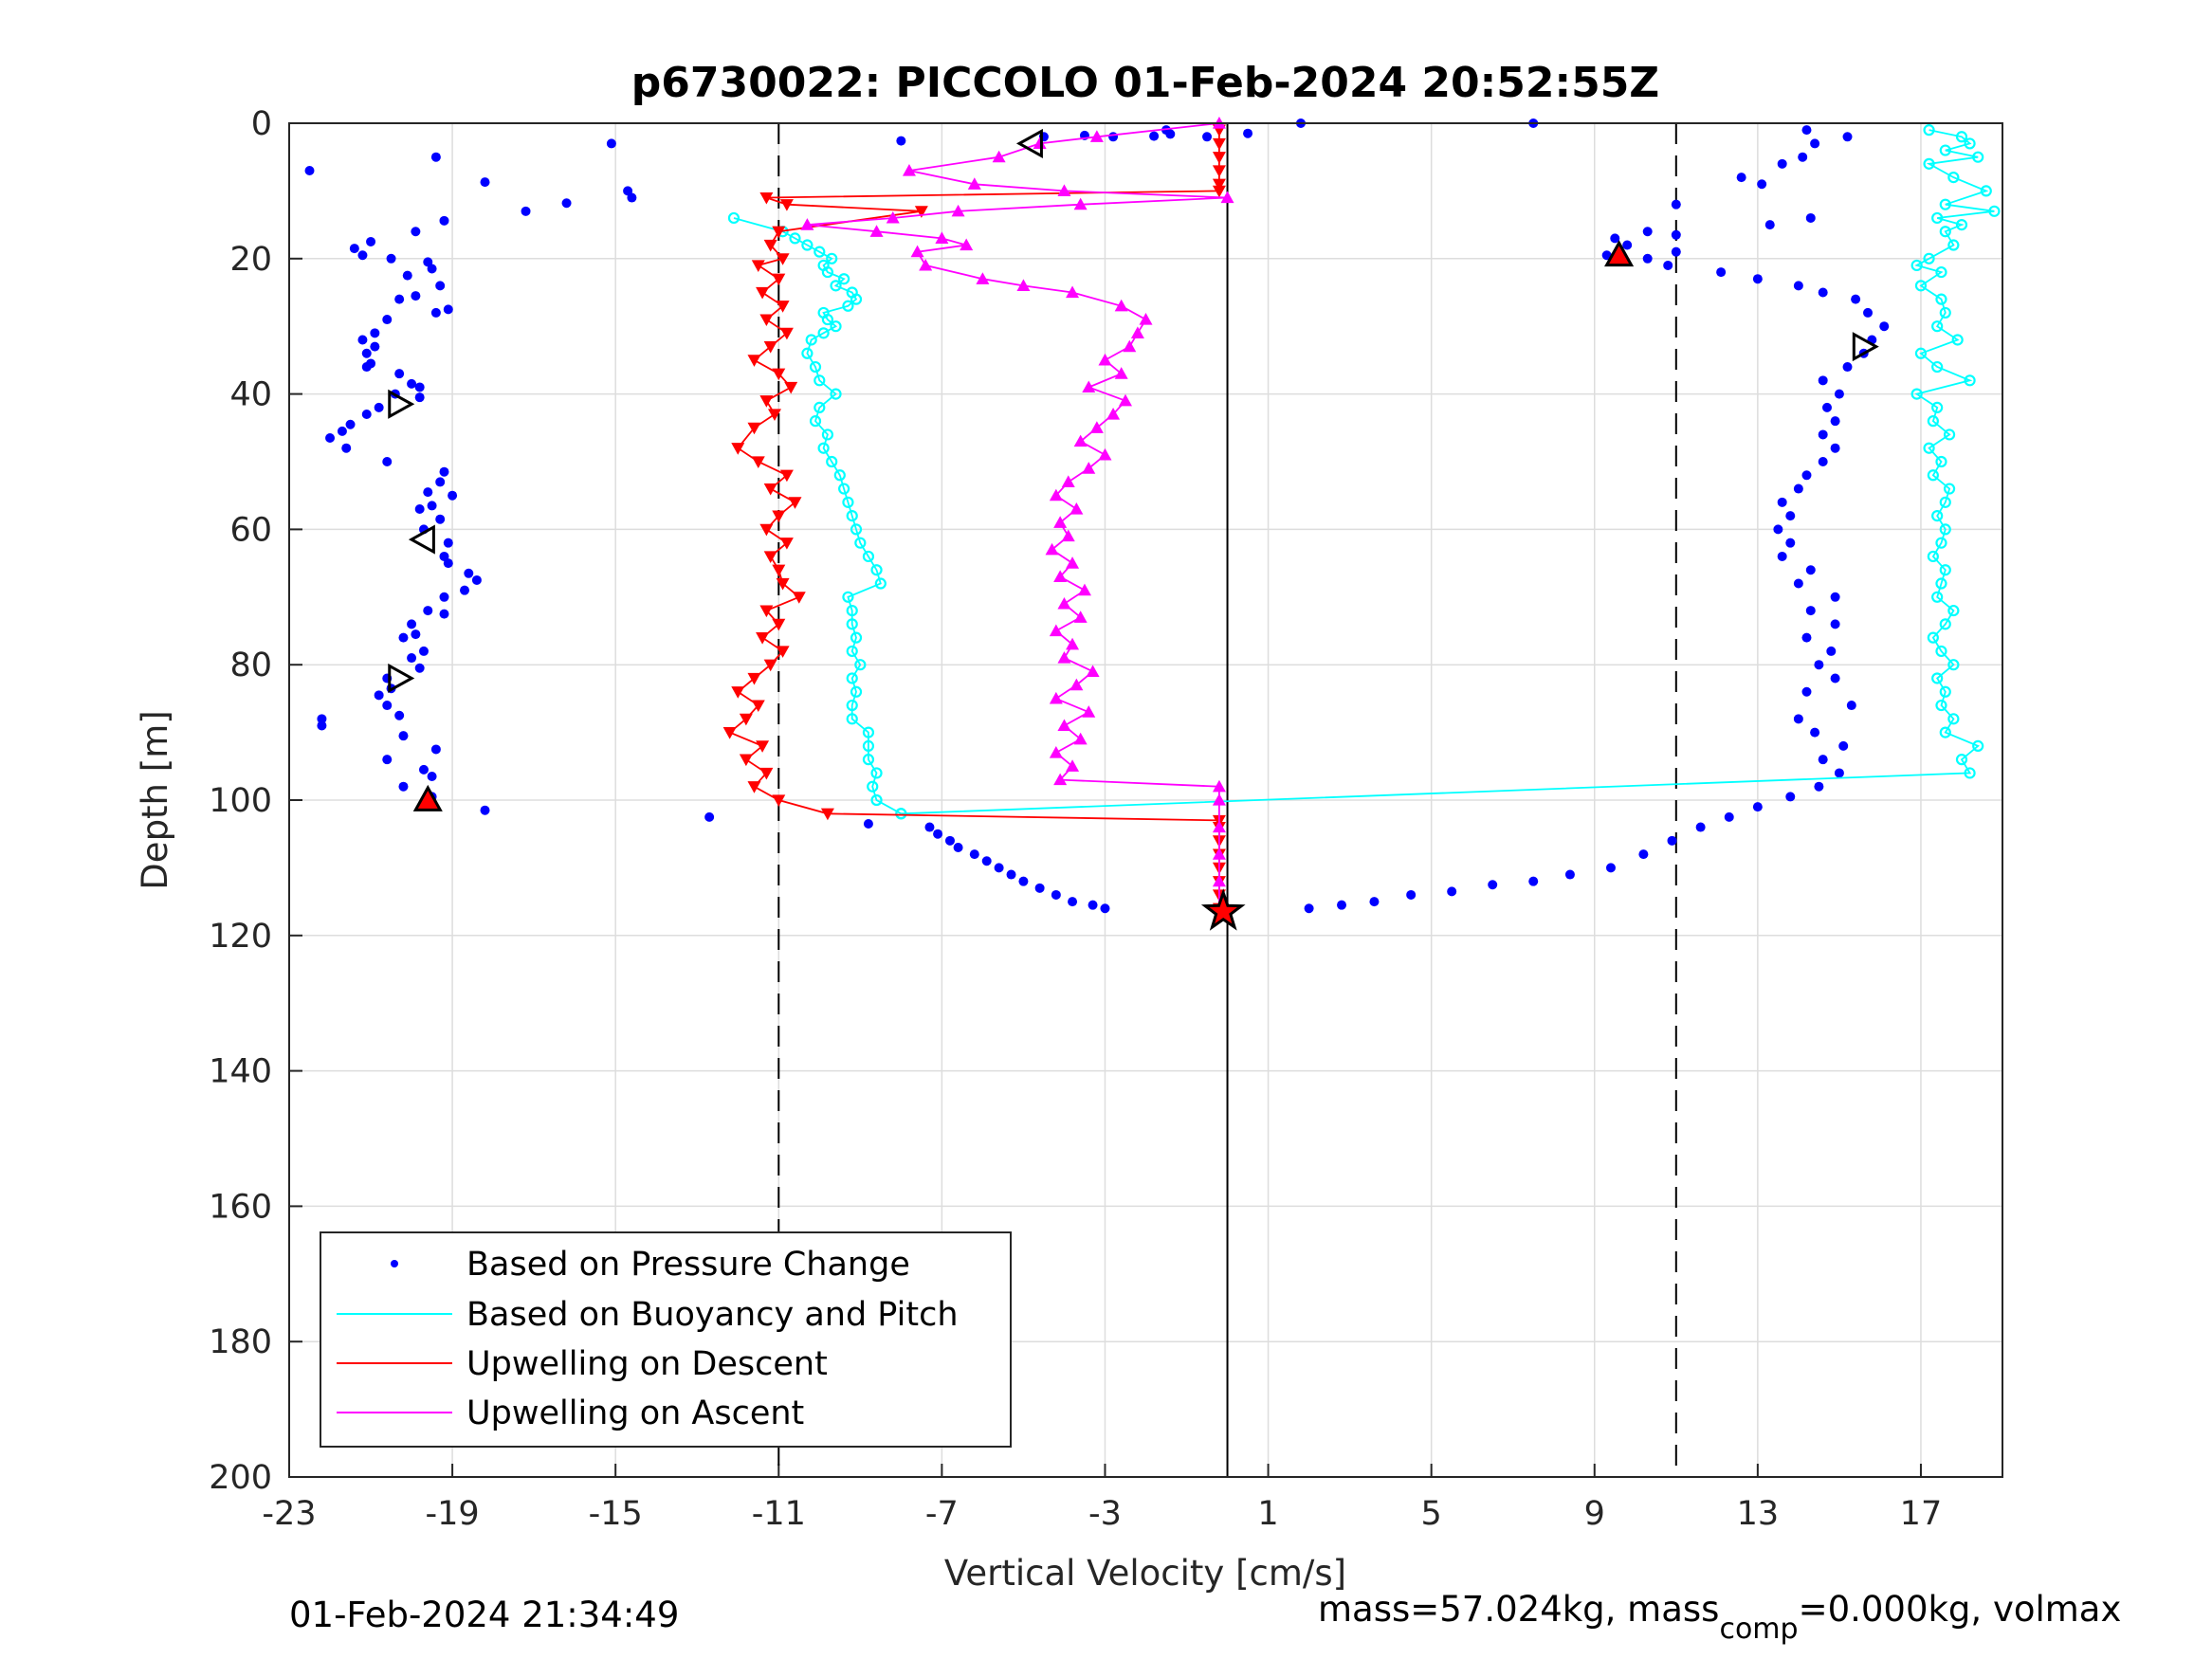 This screenshot has width=2212, height=1659. Describe the element at coordinates (974, 520) in the screenshot. I see `series-upwelling-on-descent` at that location.